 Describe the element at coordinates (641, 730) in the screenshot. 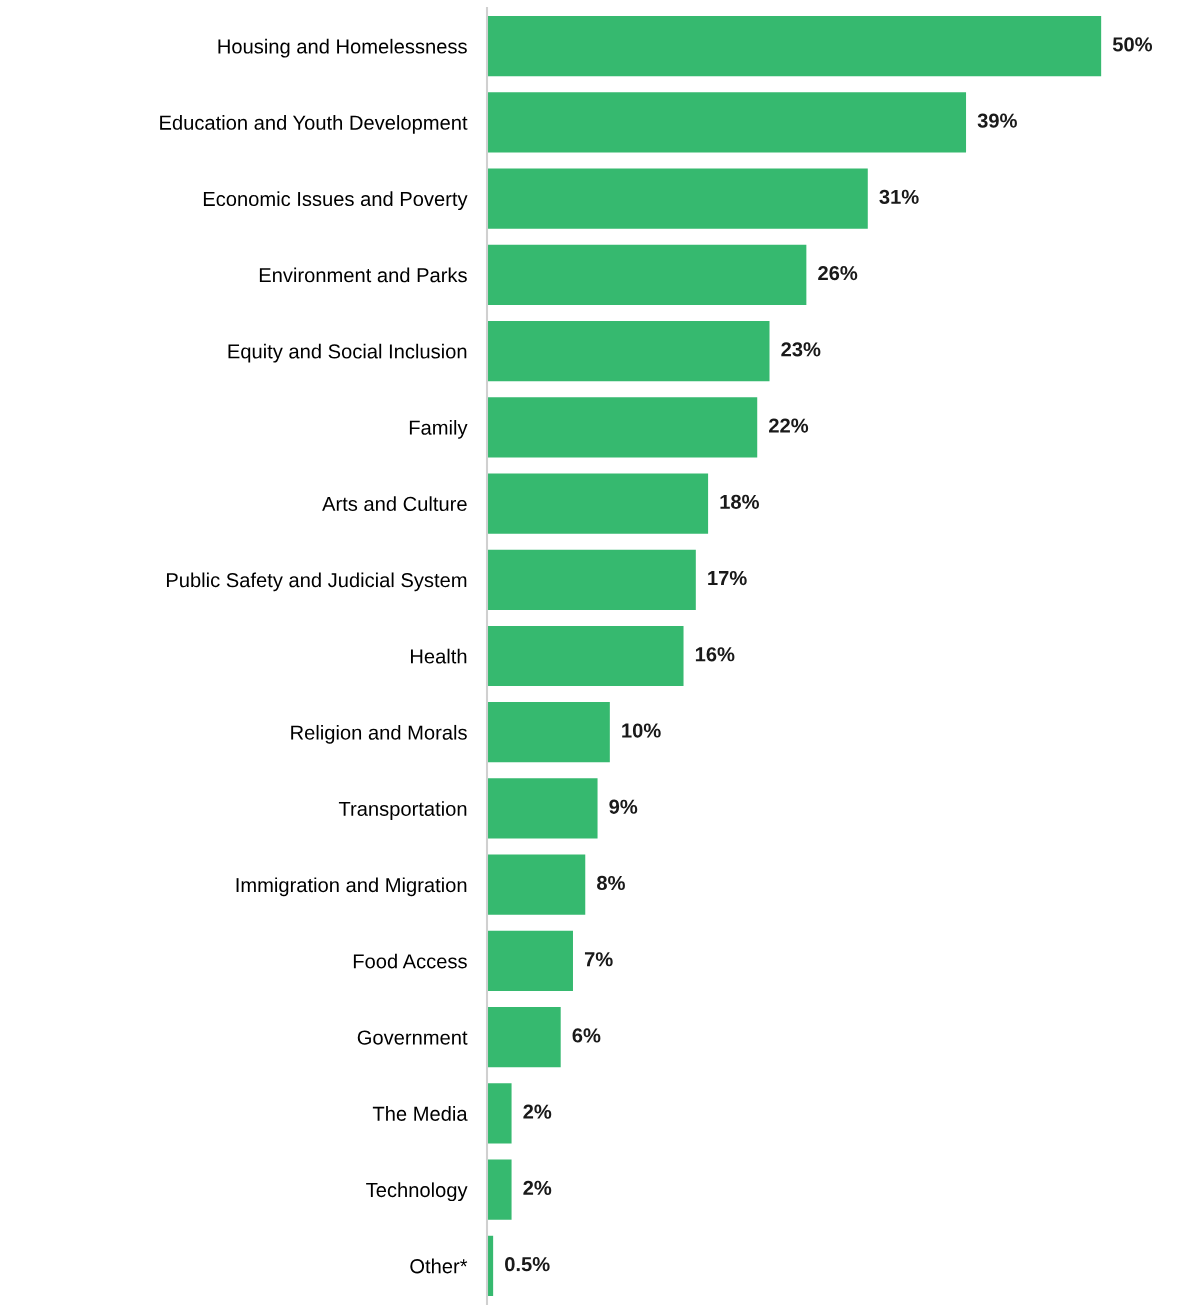

I see `data-label: 10%` at that location.